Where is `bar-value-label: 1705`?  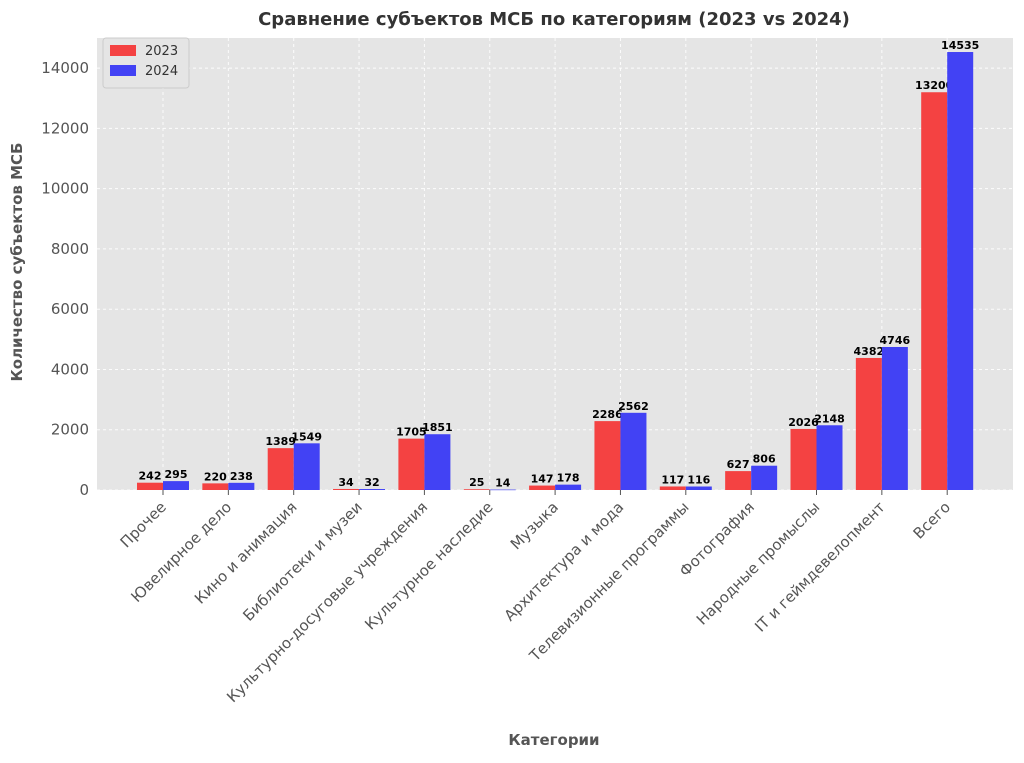
bar-value-label: 1705 is located at coordinates (411, 432).